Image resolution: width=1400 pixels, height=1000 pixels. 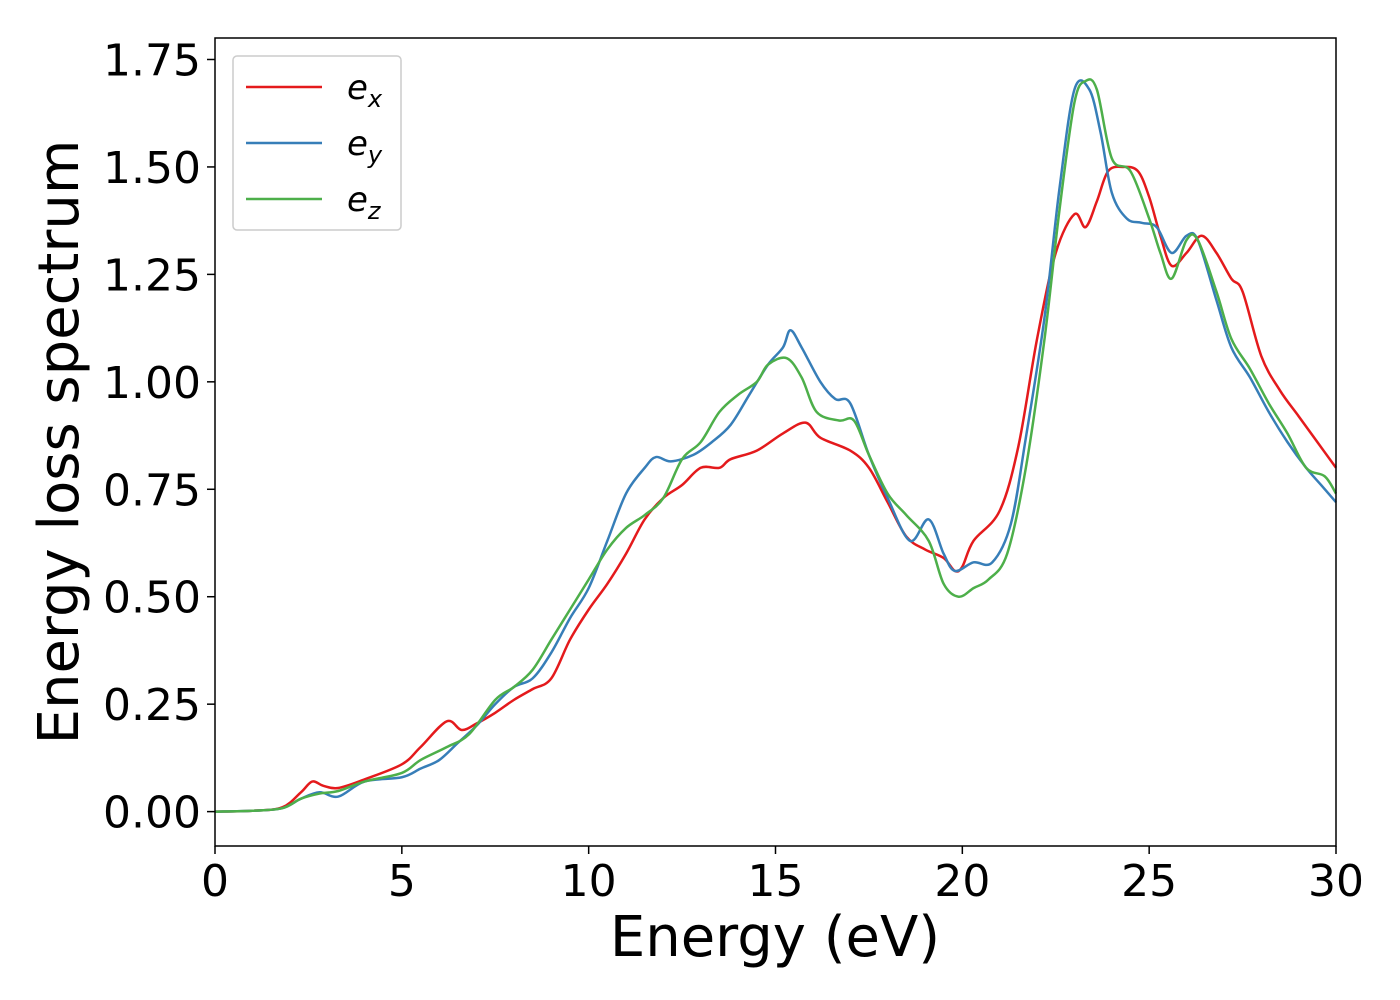 I want to click on y-tick-label: 1.00, so click(x=152, y=383).